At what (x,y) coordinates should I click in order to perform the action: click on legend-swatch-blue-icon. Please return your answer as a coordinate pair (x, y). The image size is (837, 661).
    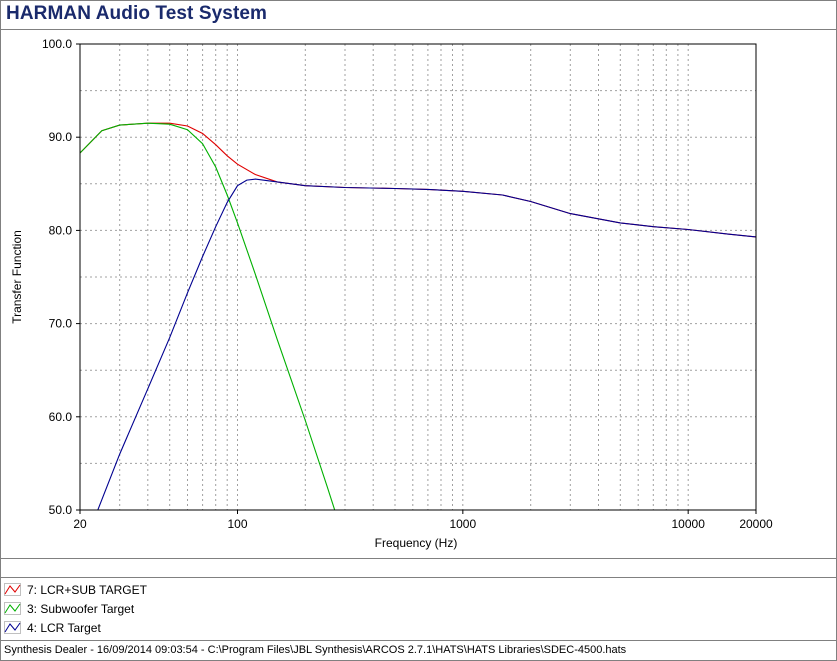
    Looking at the image, I should click on (12, 627).